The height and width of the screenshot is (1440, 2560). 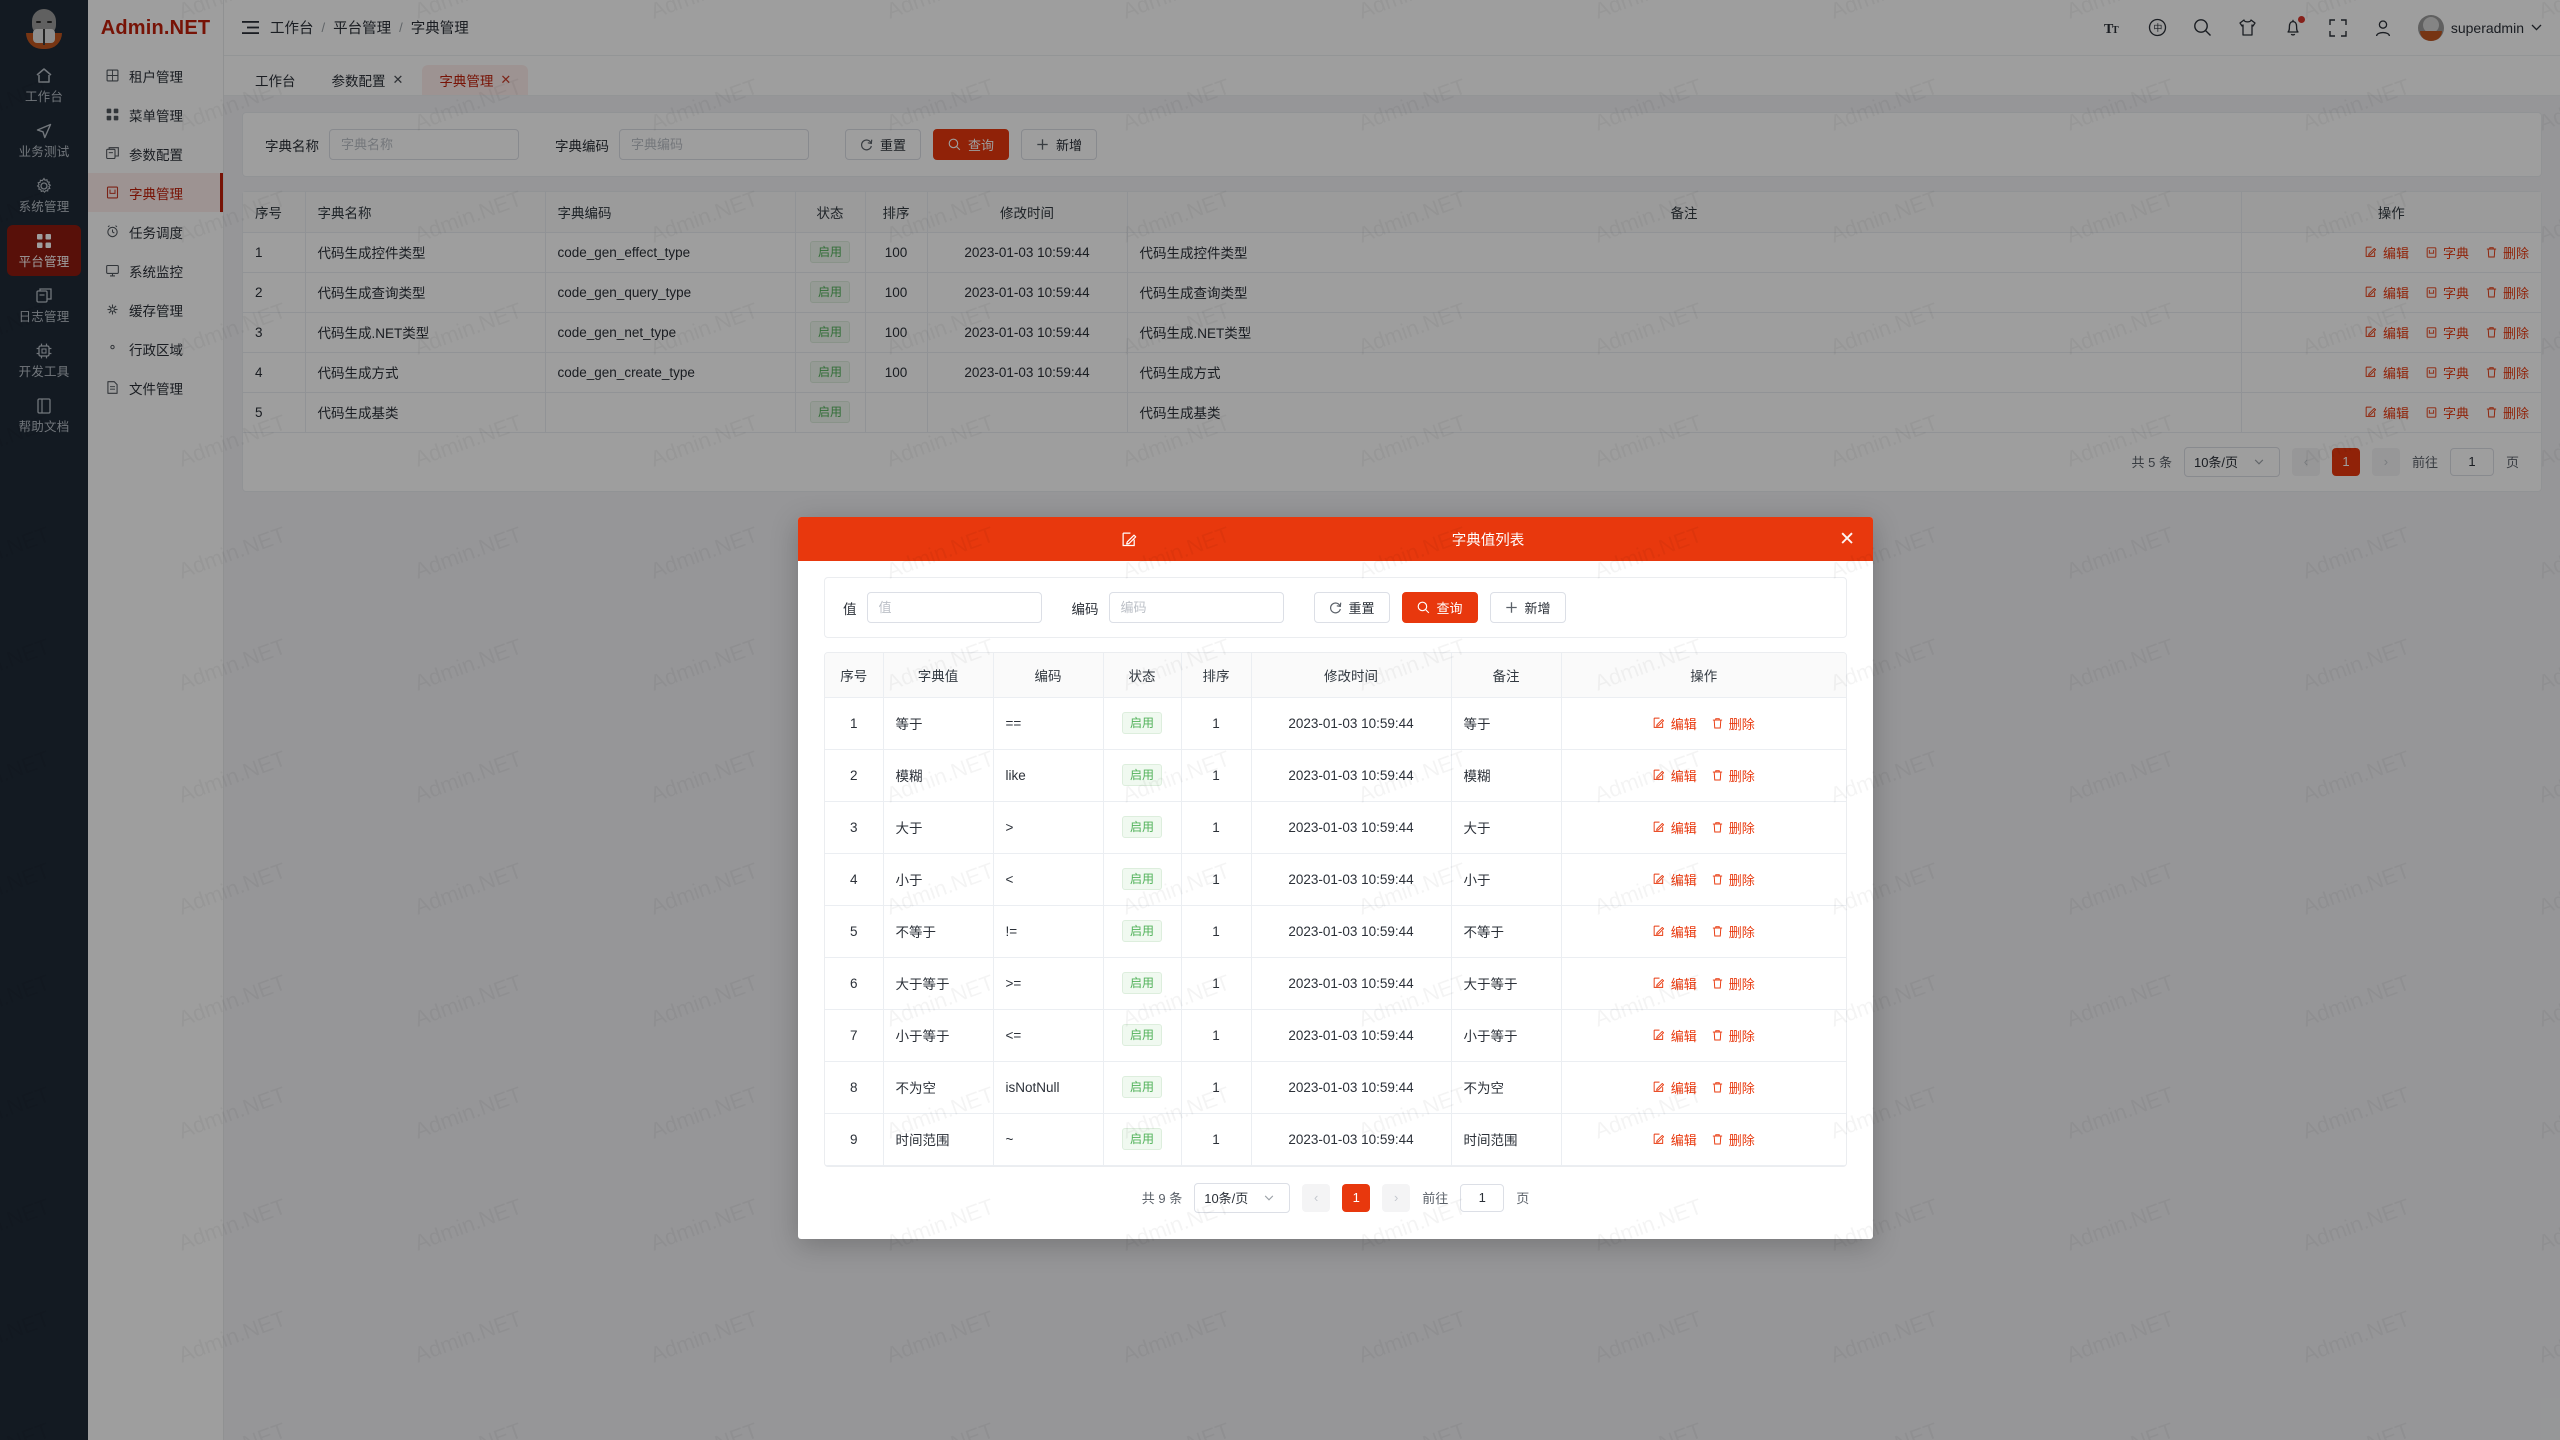 What do you see at coordinates (362, 29) in the screenshot?
I see `breadcrumb-item-1: 平台管理` at bounding box center [362, 29].